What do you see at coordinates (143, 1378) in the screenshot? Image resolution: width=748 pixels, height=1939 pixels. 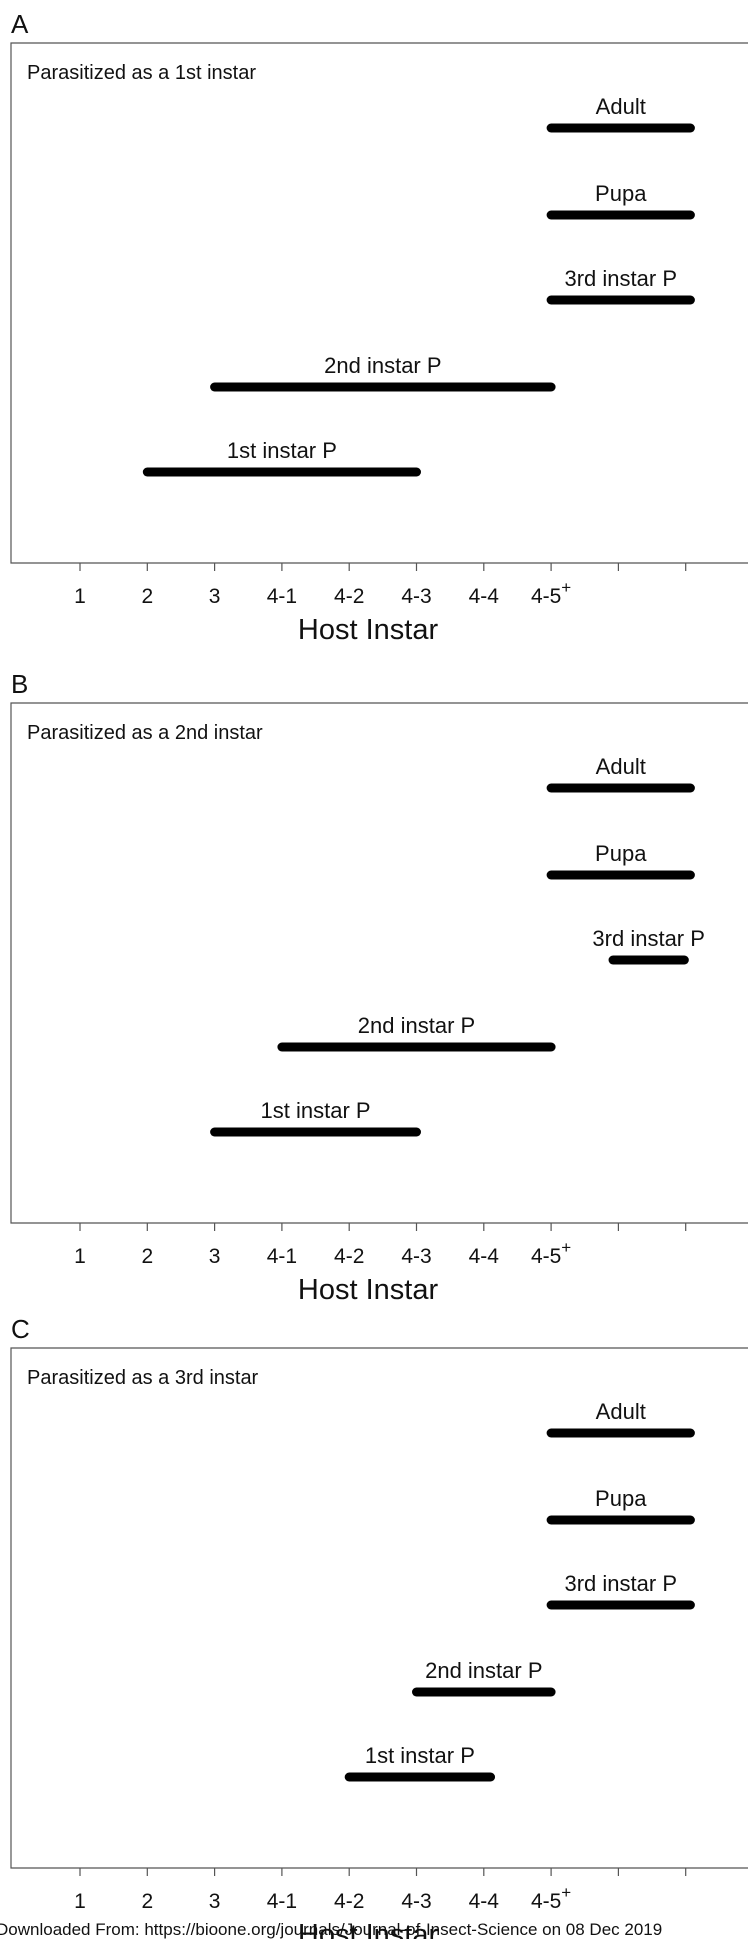 I see `panel-subtitle: Parasitized as a 3rd instar` at bounding box center [143, 1378].